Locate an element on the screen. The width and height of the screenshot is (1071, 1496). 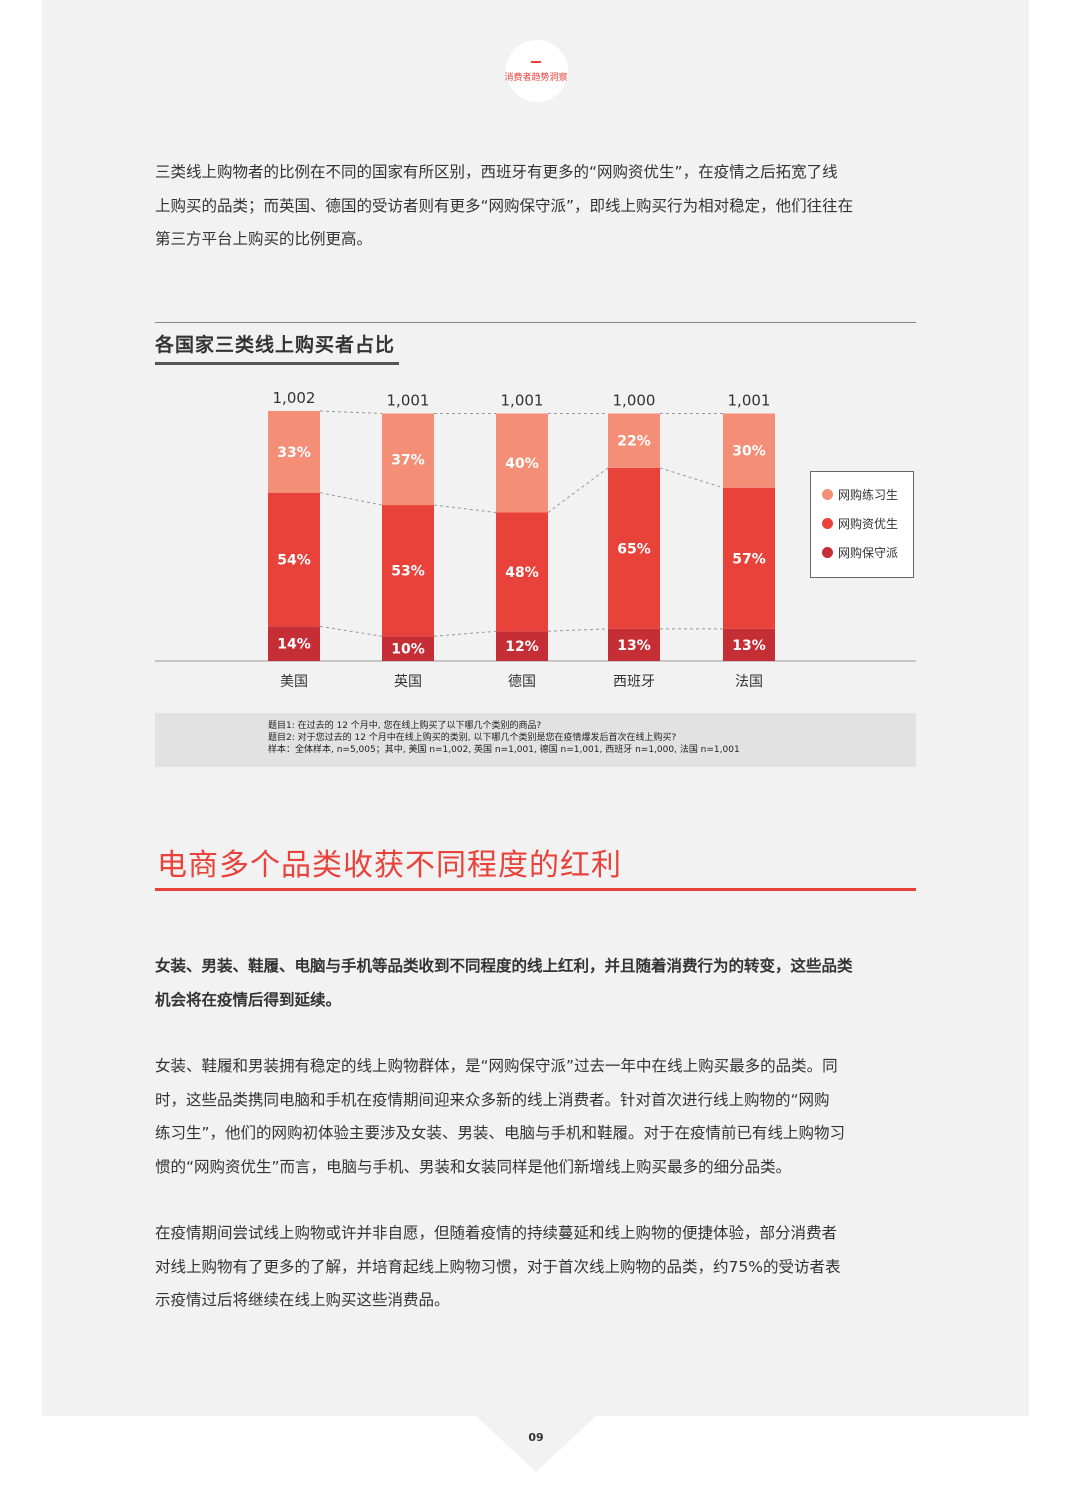
chart-title: 各国家三类线上购买者占比 is located at coordinates (275, 345).